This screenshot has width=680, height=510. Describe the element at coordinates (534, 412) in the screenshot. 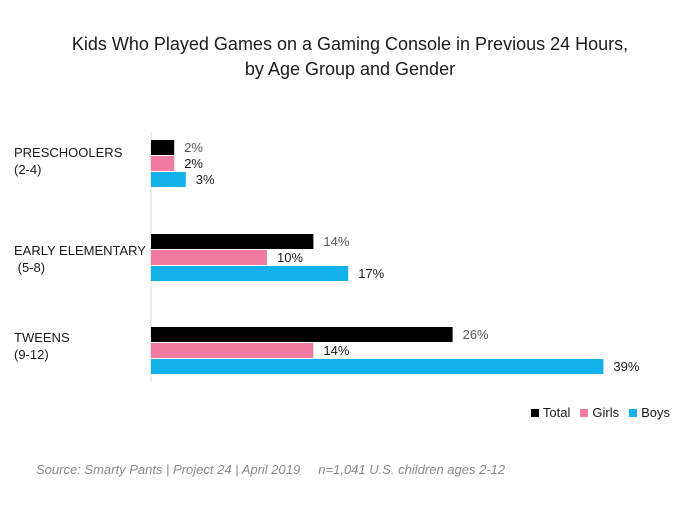

I see `legend-swatch-total` at that location.